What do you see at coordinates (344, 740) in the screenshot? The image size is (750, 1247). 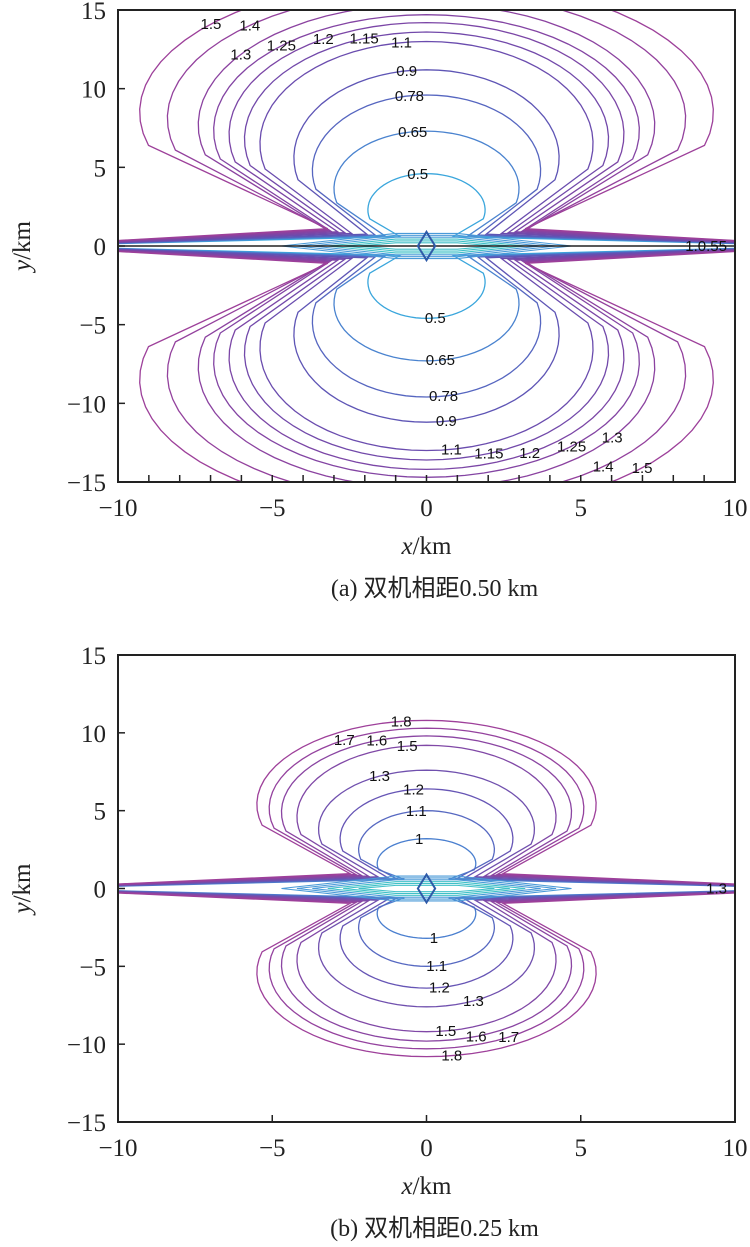 I see `contour-label: 1.7` at bounding box center [344, 740].